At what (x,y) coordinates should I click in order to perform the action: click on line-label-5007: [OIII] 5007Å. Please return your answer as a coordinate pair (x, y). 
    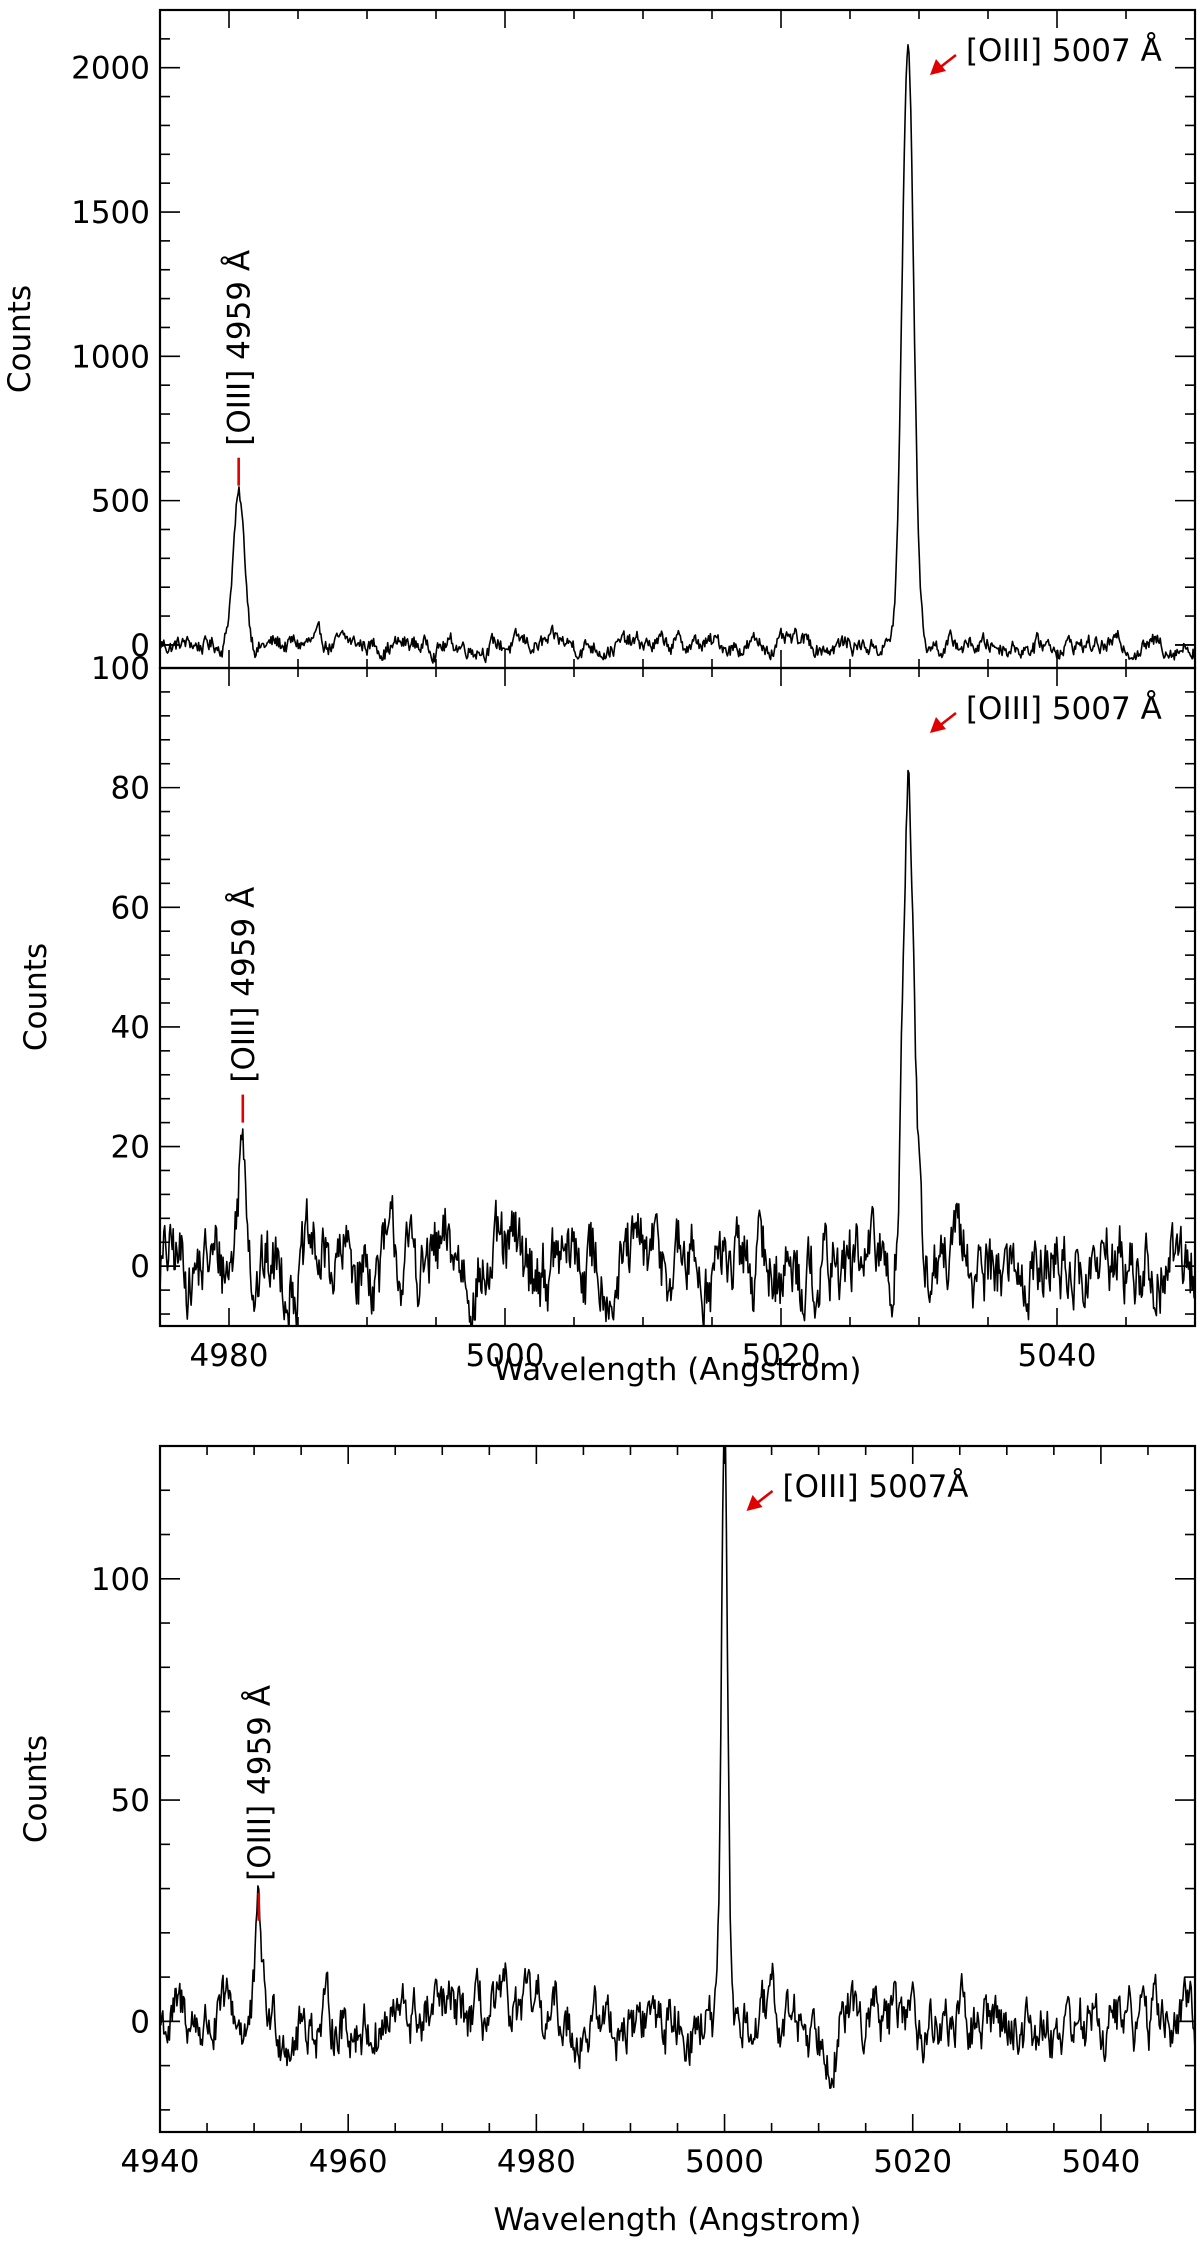
    Looking at the image, I should click on (876, 1487).